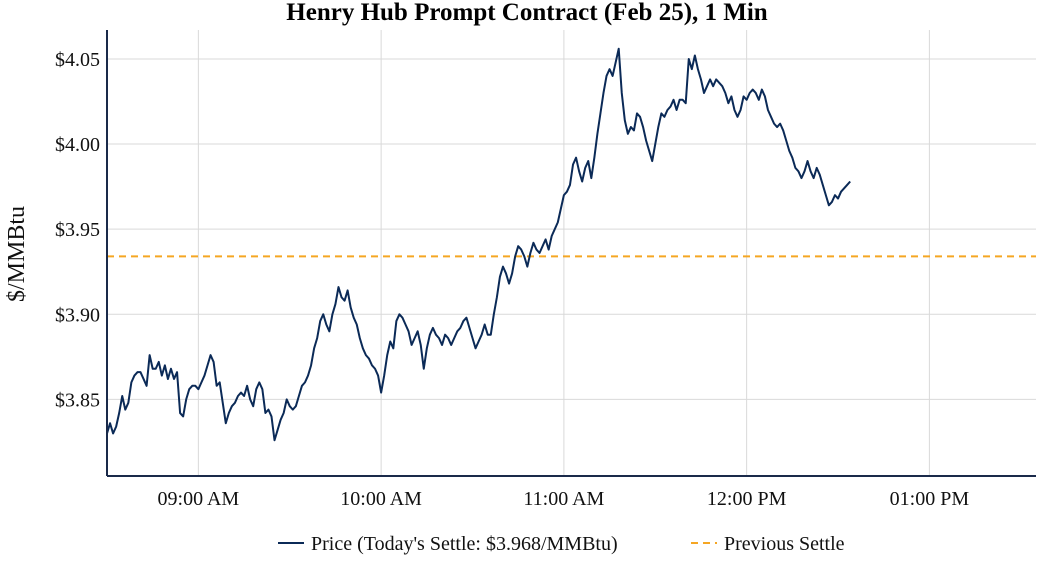 The image size is (1056, 576). Describe the element at coordinates (747, 499) in the screenshot. I see `x-tick-label: 12:00 PM` at that location.